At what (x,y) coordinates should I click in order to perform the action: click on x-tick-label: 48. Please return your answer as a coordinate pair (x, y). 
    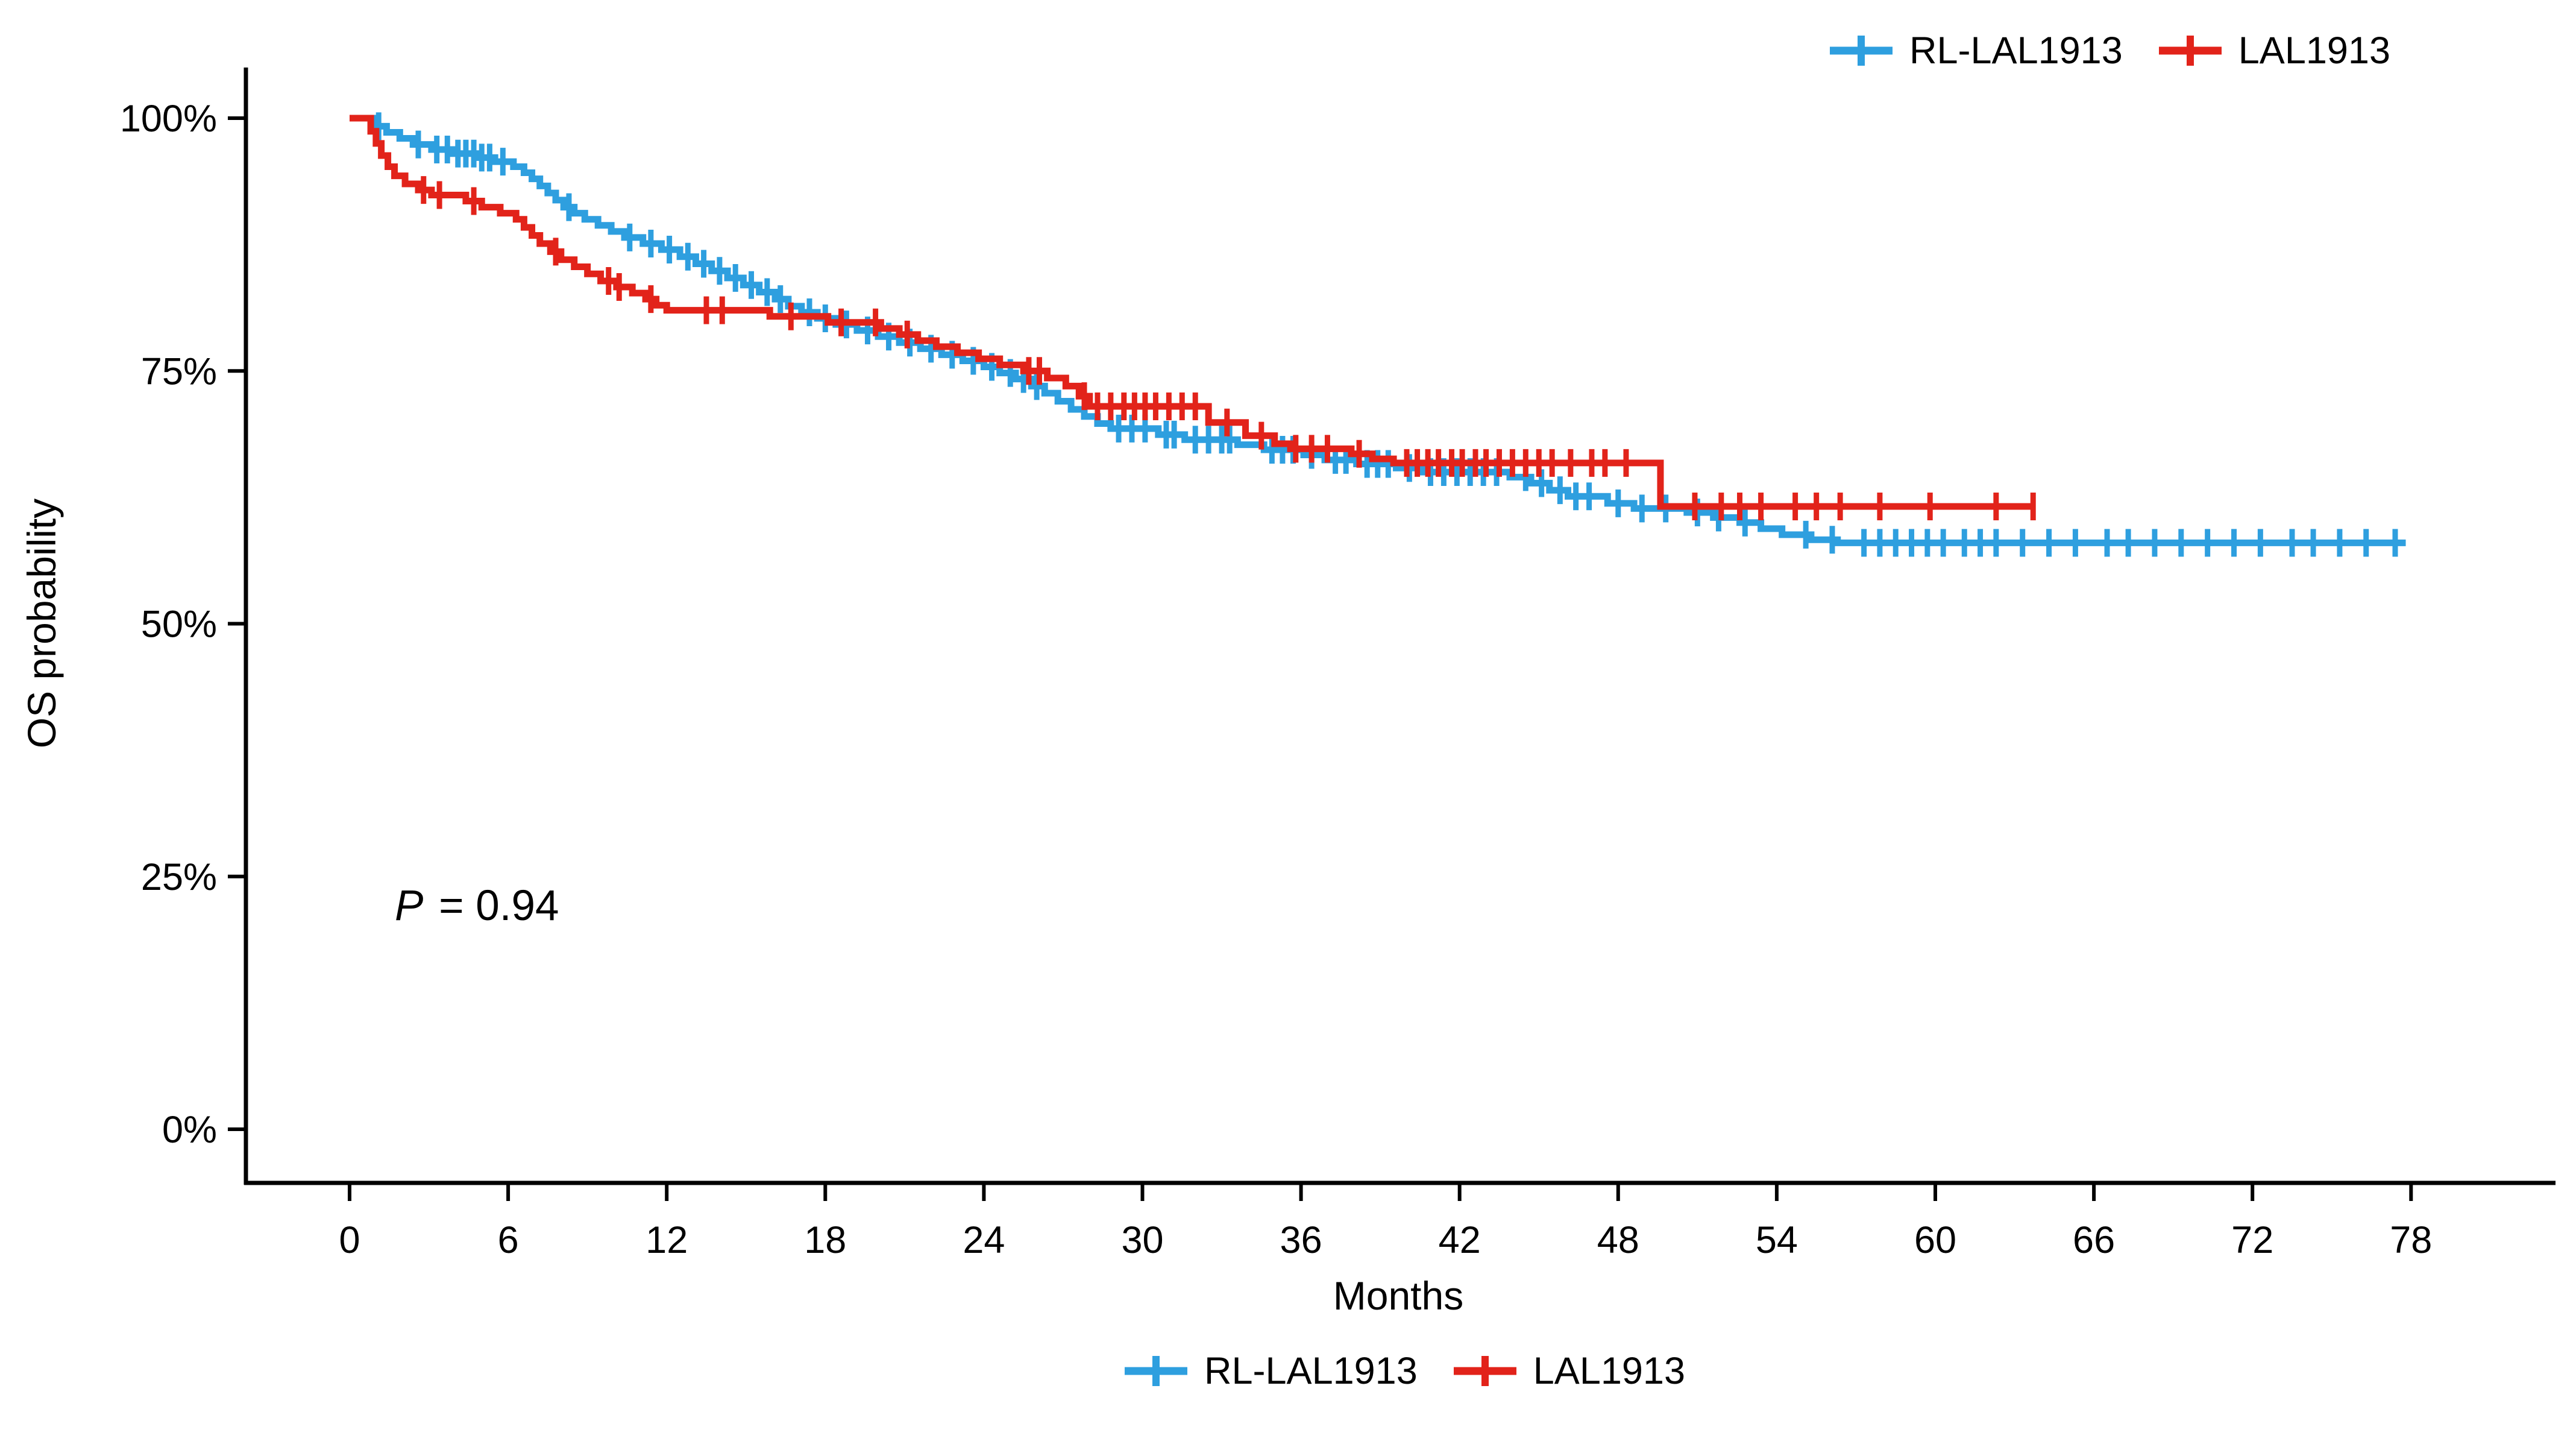
    Looking at the image, I should click on (1618, 1240).